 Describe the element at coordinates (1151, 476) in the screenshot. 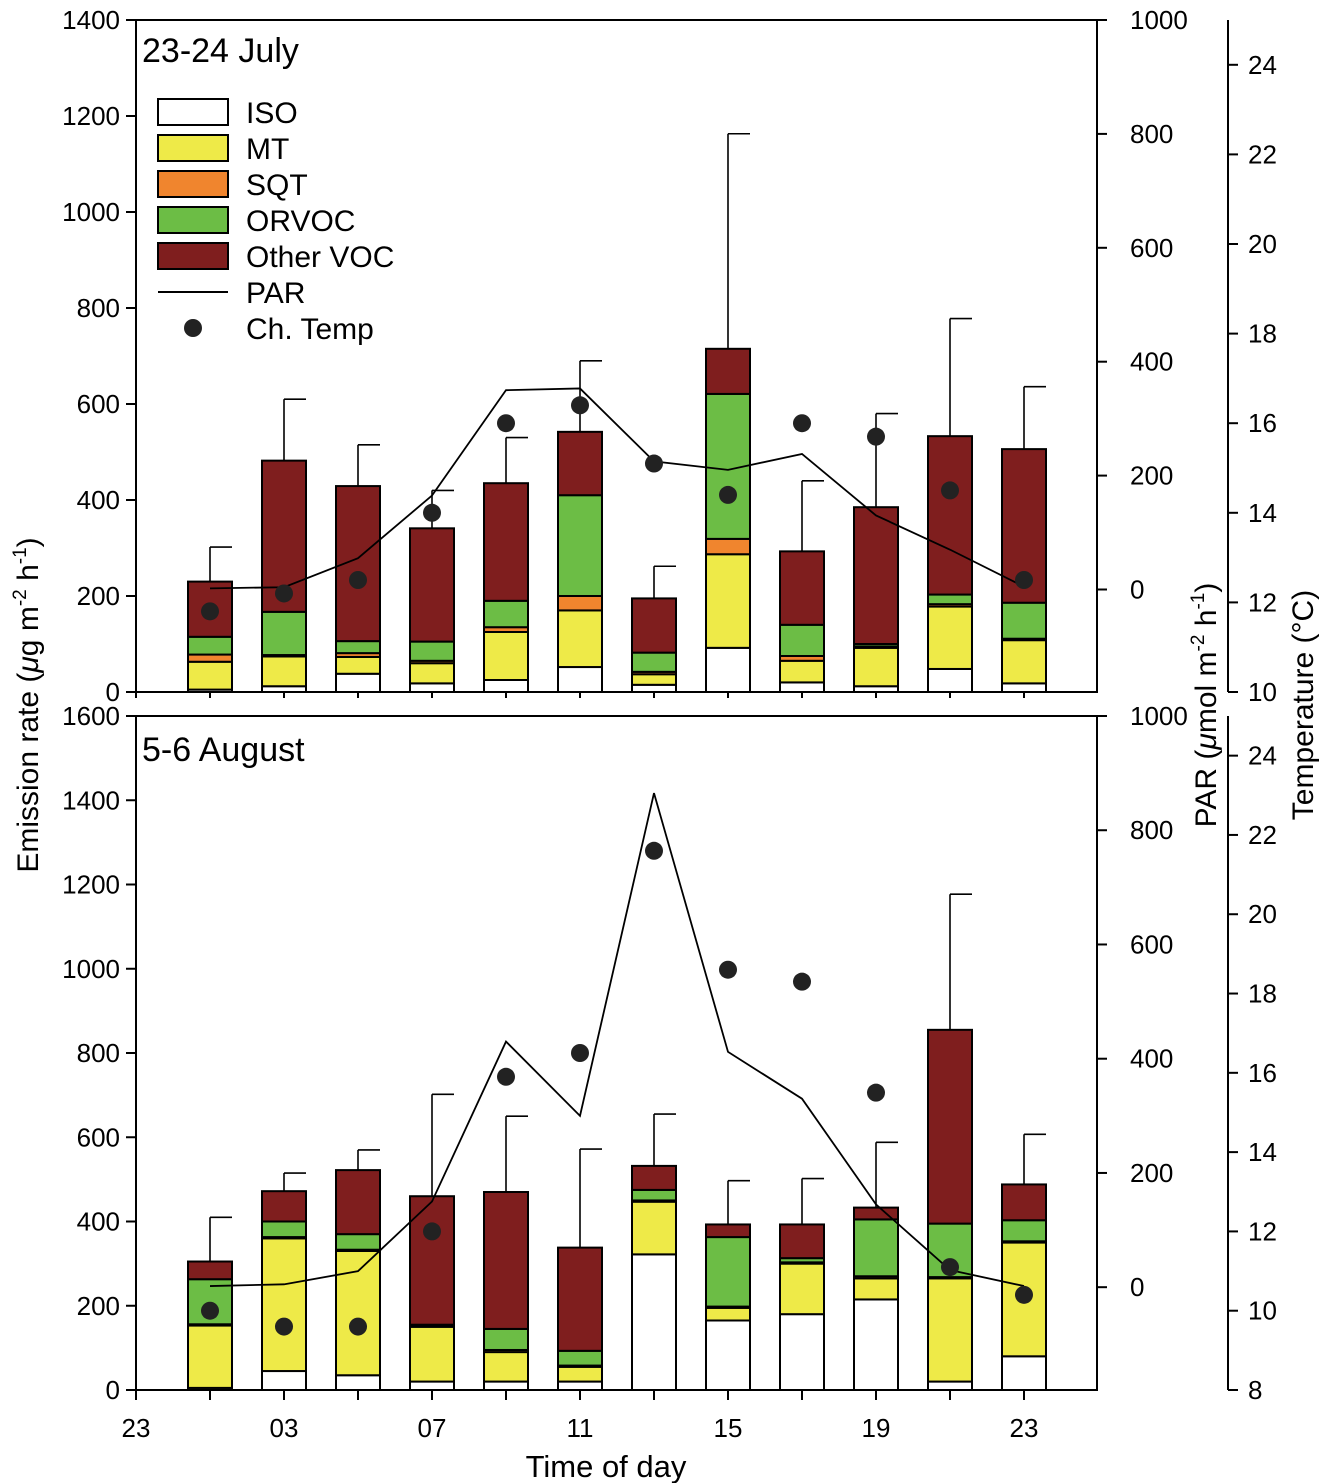

I see `par-tick-label: 200` at that location.